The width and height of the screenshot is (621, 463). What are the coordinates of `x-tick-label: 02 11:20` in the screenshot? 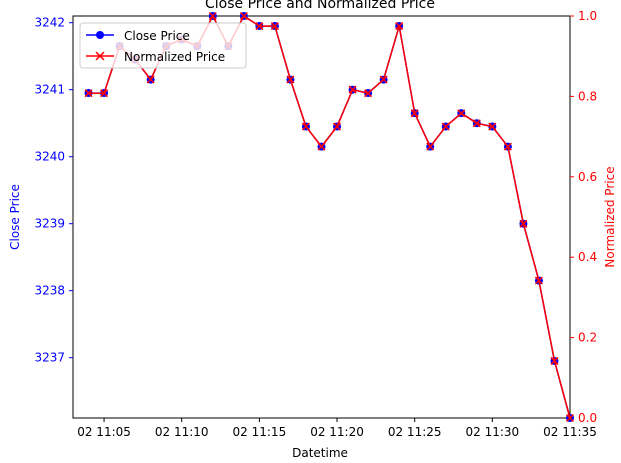 It's located at (337, 432).